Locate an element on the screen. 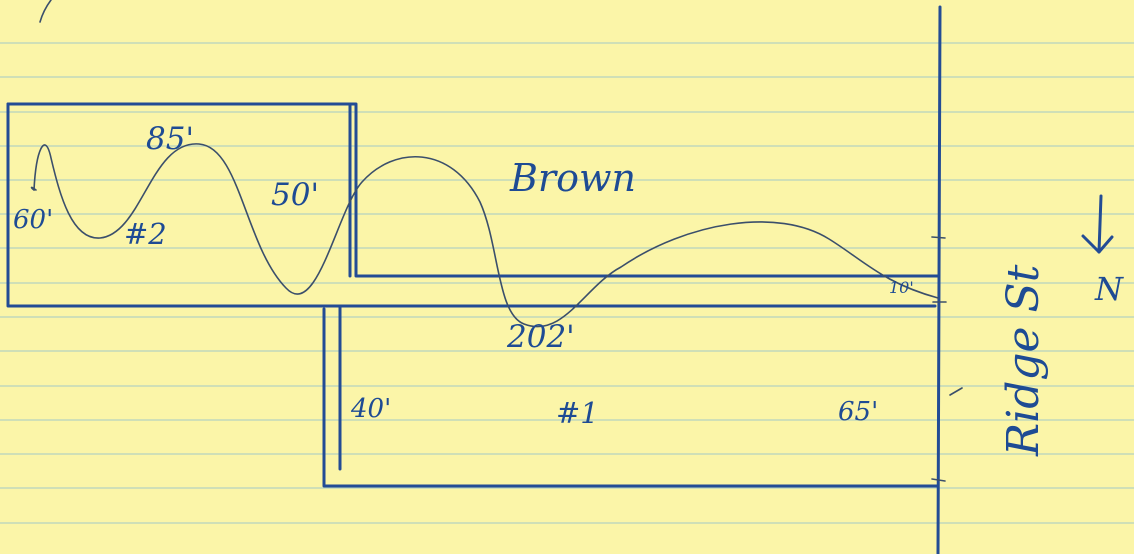 This screenshot has height=554, width=1134. lot-one-label: #1 is located at coordinates (577, 413).